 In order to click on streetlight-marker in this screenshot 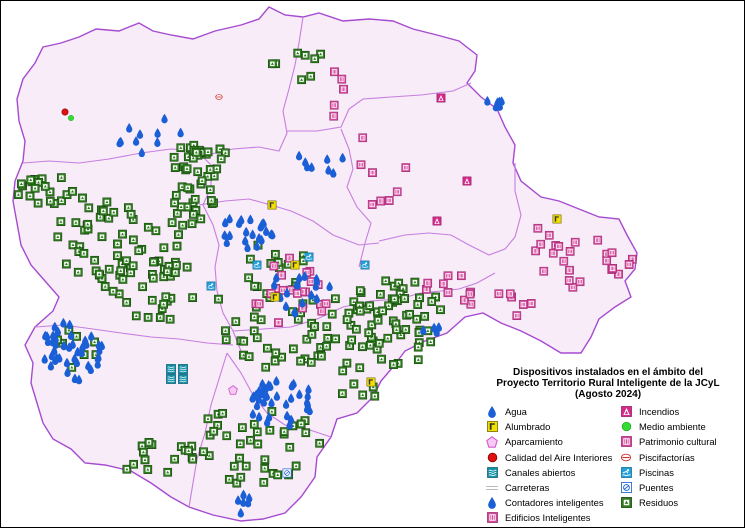, I will do `click(371, 382)`.